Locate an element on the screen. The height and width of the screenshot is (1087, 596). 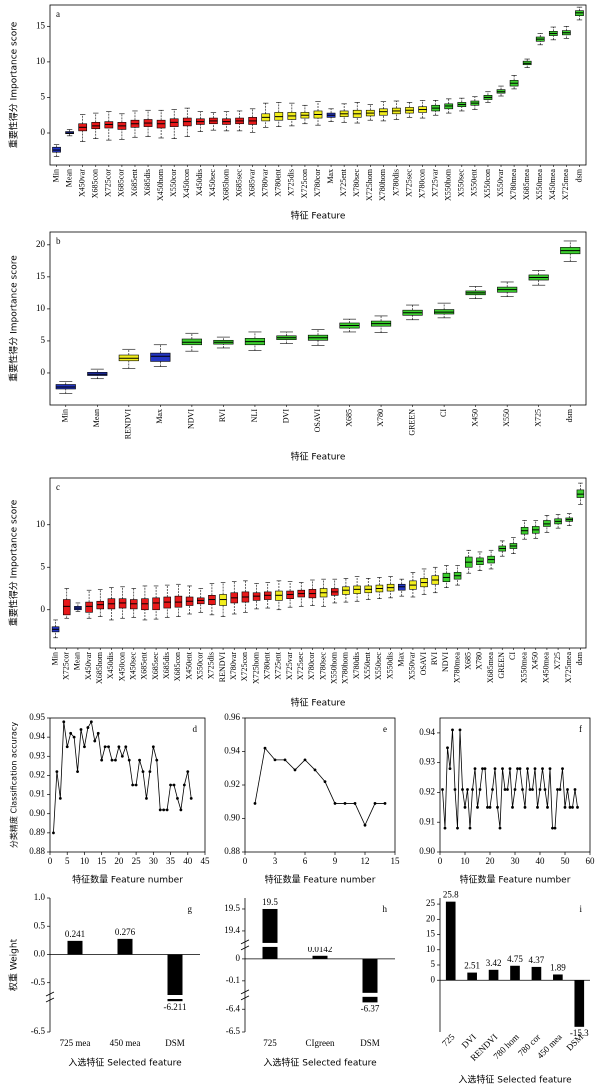
x-tick-label: X685sec is located at coordinates (155, 666).